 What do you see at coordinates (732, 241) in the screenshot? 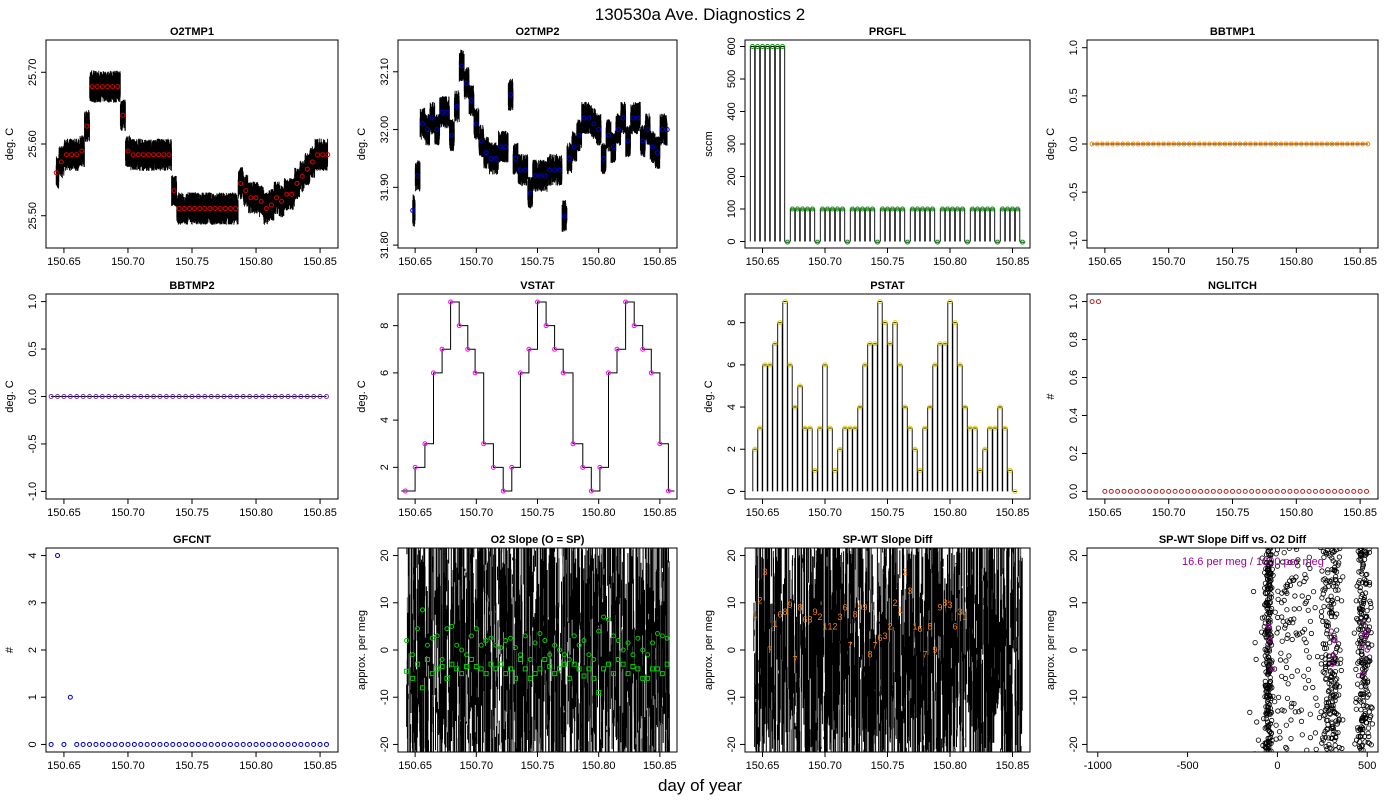
I see `y-tick-label: 0` at bounding box center [732, 241].